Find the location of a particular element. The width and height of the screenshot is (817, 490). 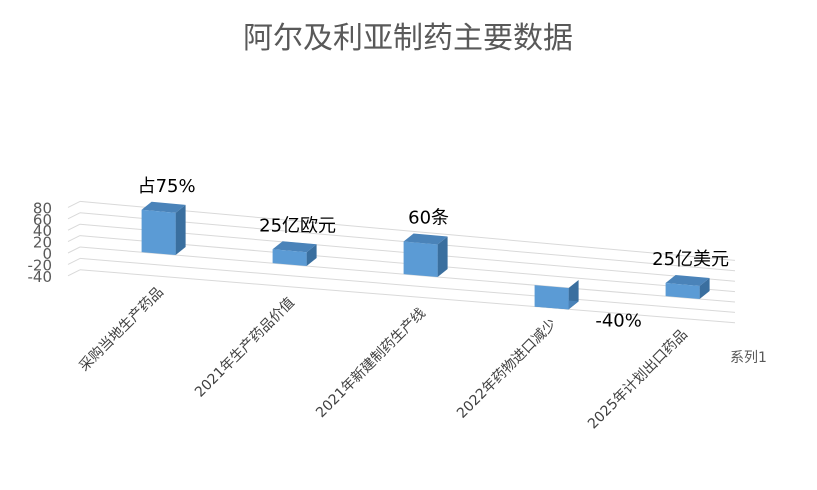

y-tick-label: 40 is located at coordinates (42, 231).